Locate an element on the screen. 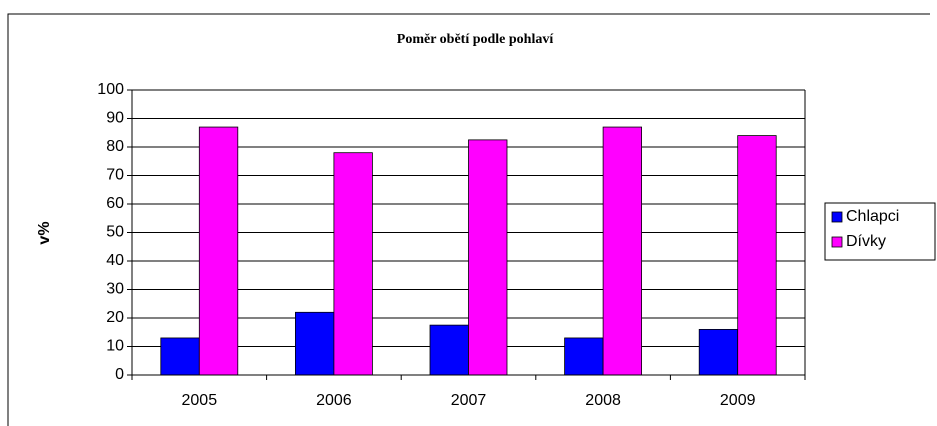 This screenshot has height=426, width=937. x-tick-label: 2006 is located at coordinates (334, 400).